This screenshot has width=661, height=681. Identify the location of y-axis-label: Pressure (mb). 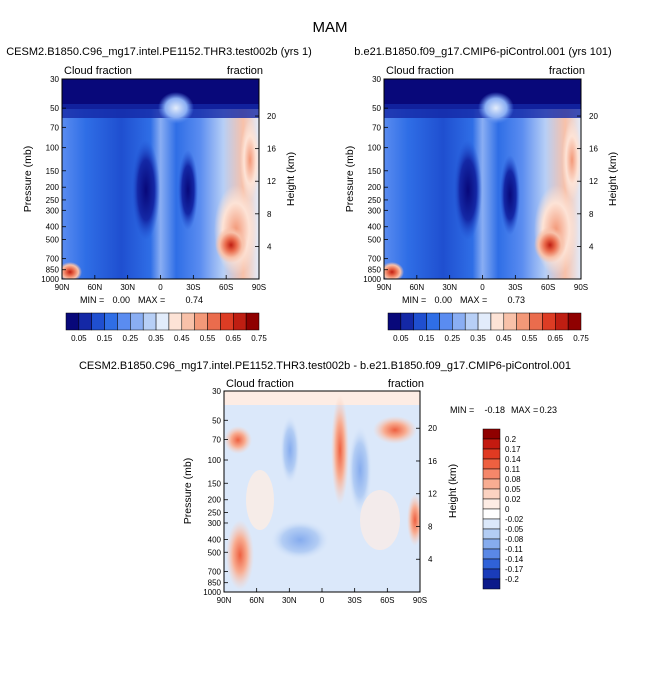
(350, 179).